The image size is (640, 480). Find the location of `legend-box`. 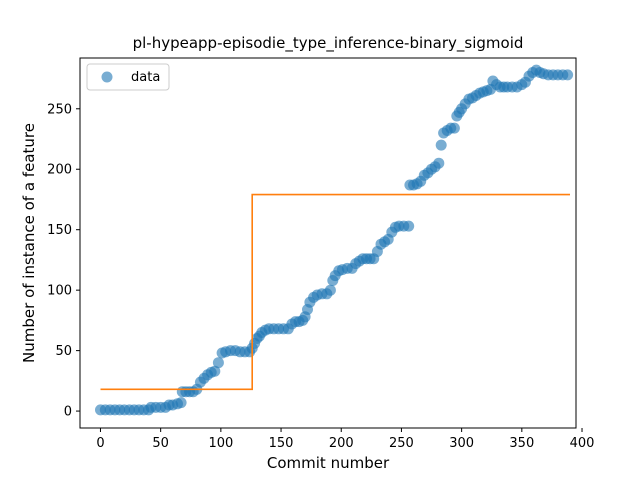

legend-box is located at coordinates (128, 77).